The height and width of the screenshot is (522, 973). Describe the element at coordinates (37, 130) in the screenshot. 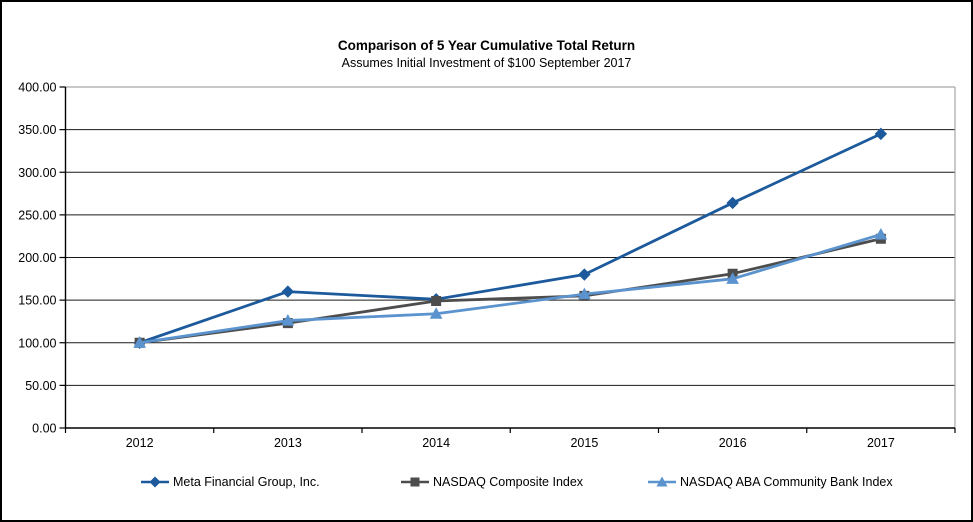

I see `y-tick-label: 350.00` at that location.